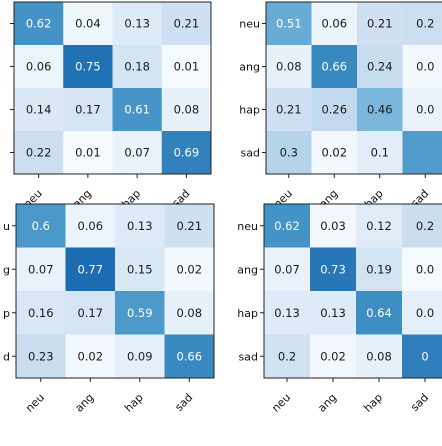 The image size is (442, 446). I want to click on cell-value-label: 0.64, so click(379, 313).